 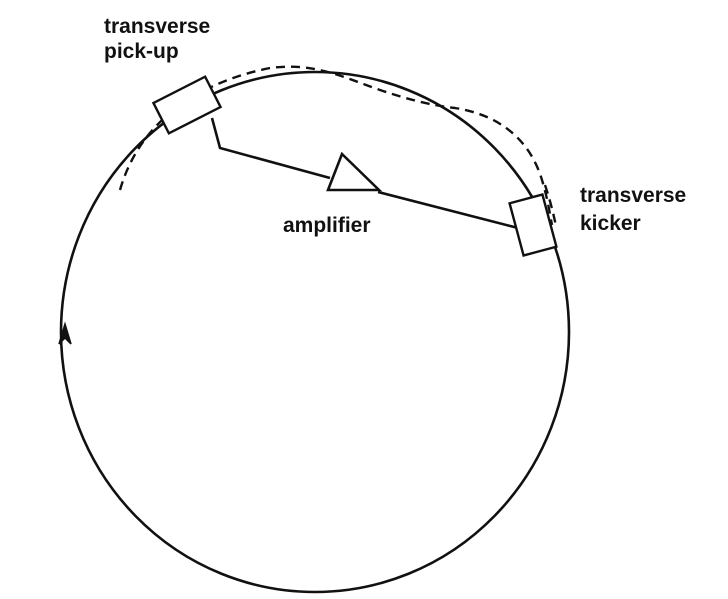 What do you see at coordinates (141, 51) in the screenshot?
I see `pickup-label-line2: pick-up` at bounding box center [141, 51].